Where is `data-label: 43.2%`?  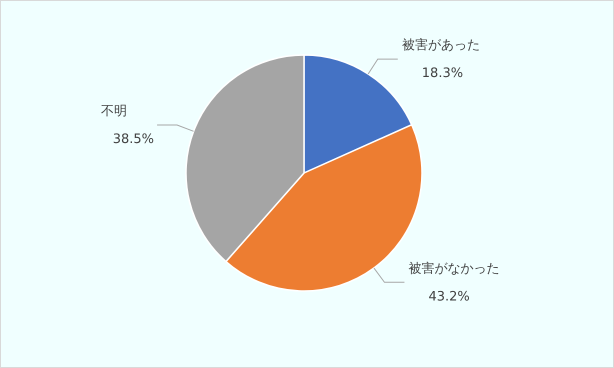
data-label: 43.2% is located at coordinates (449, 296).